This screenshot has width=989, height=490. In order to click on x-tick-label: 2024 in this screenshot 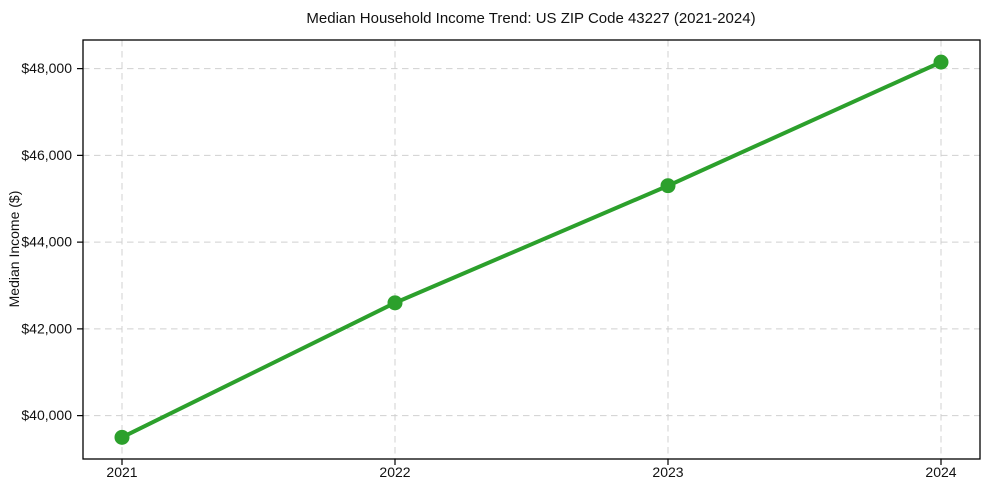, I will do `click(940, 472)`.